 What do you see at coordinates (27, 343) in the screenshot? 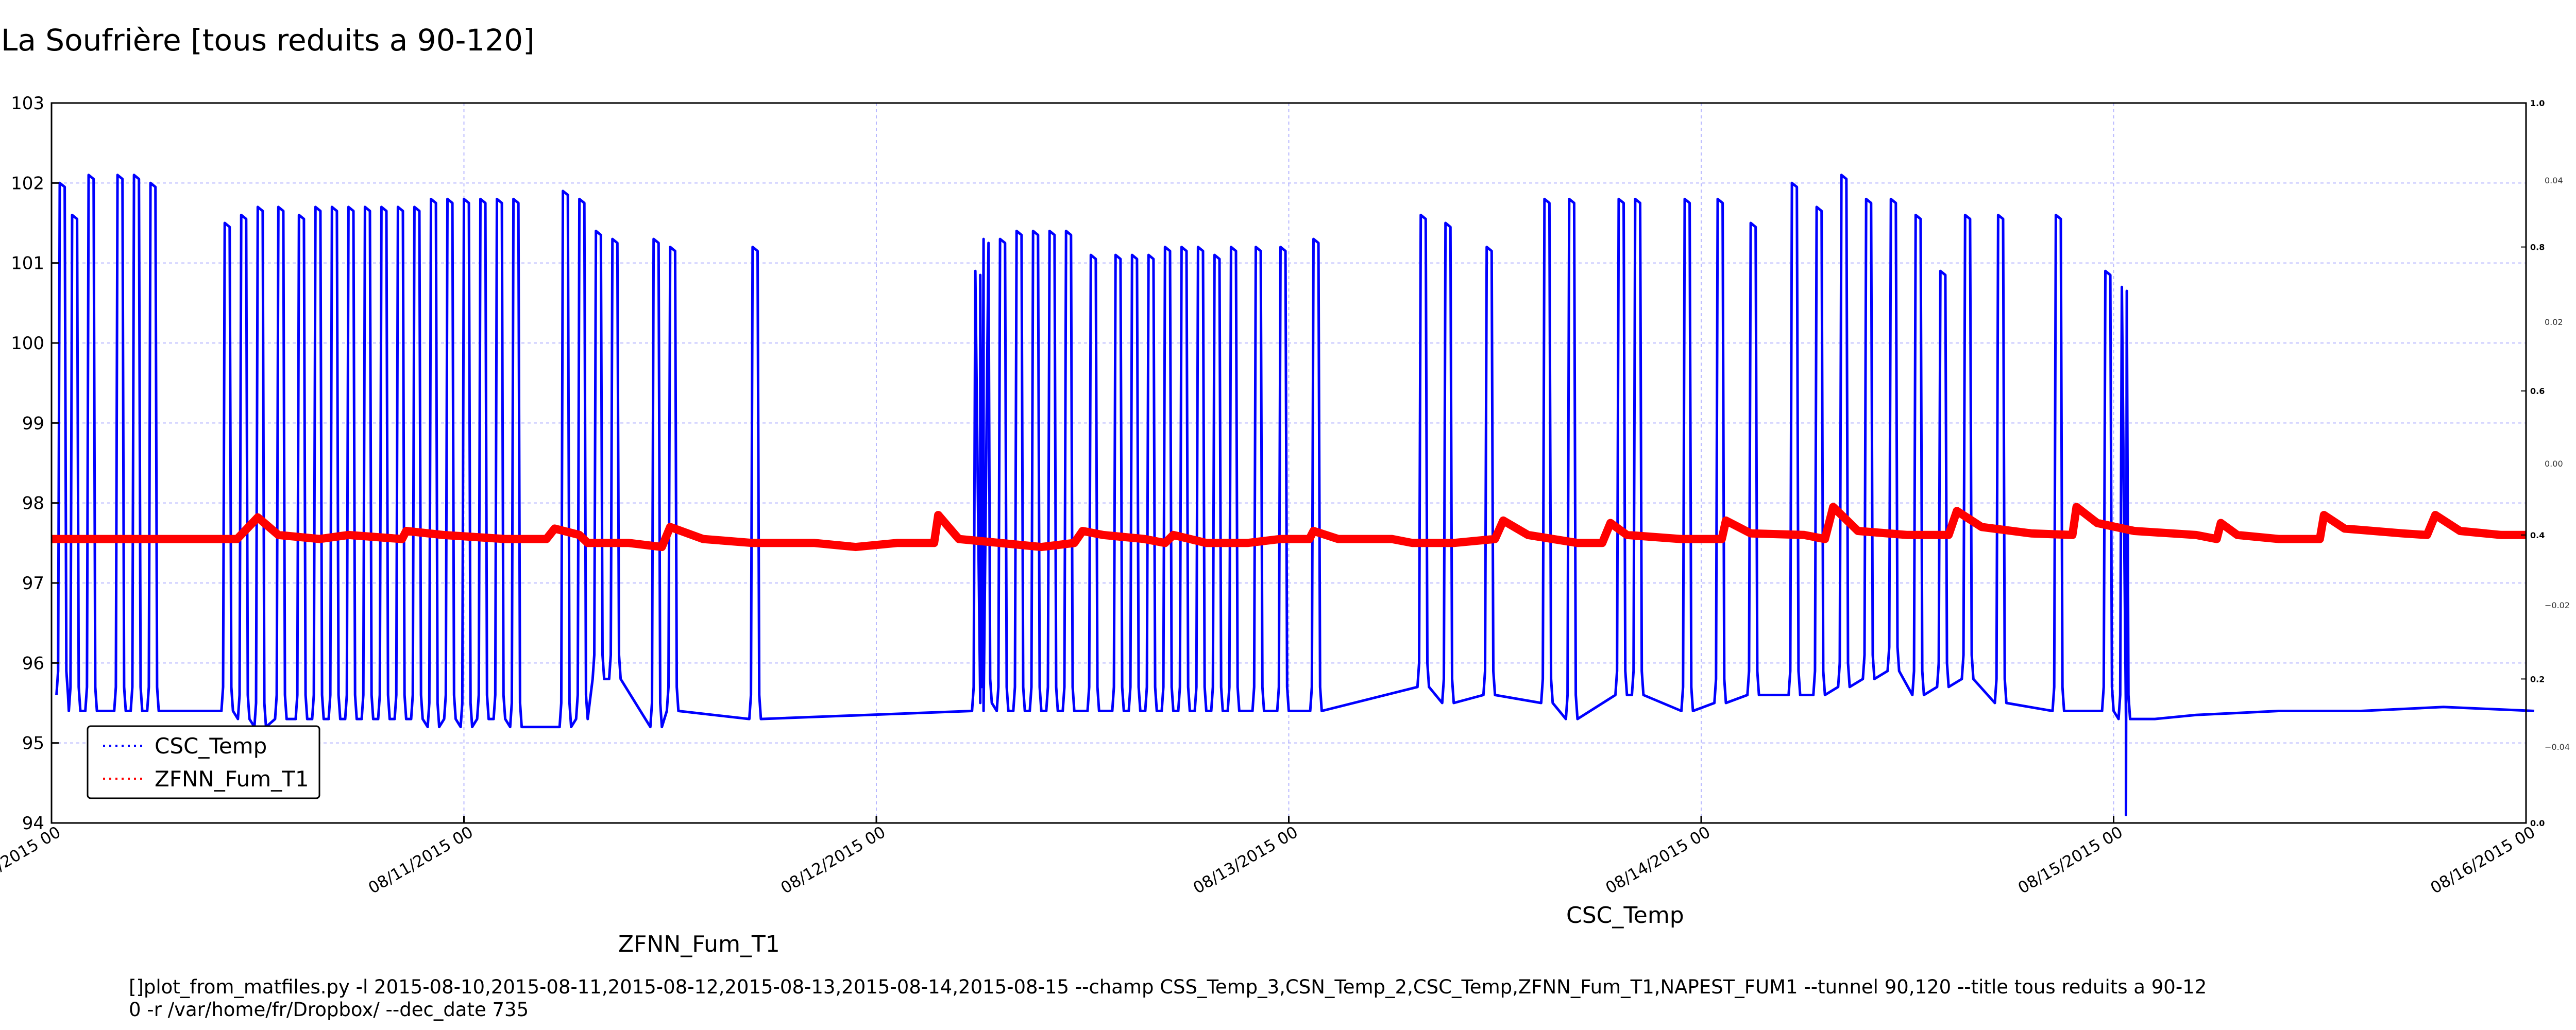
I see `y-tick-label: 100` at bounding box center [27, 343].